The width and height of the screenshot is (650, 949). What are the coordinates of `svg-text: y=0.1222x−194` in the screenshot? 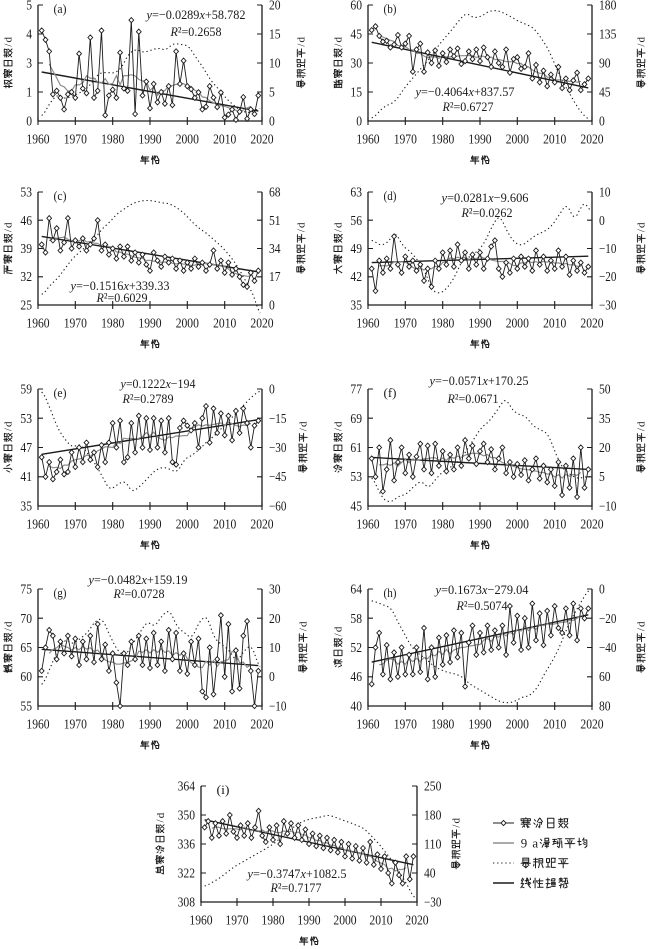 It's located at (157, 383).